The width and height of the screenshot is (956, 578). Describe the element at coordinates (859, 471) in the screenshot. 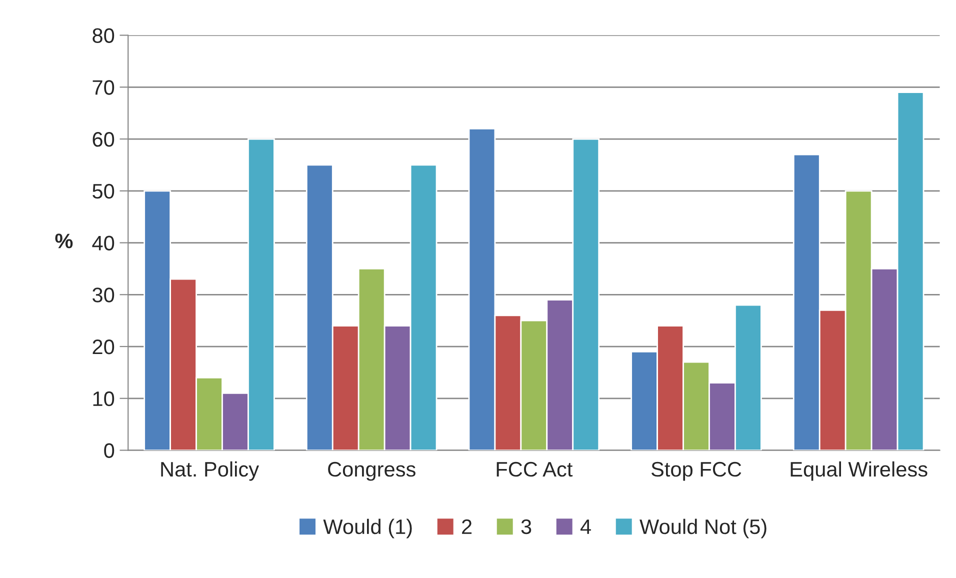

I see `x-tick-label: Equal Wireless` at that location.